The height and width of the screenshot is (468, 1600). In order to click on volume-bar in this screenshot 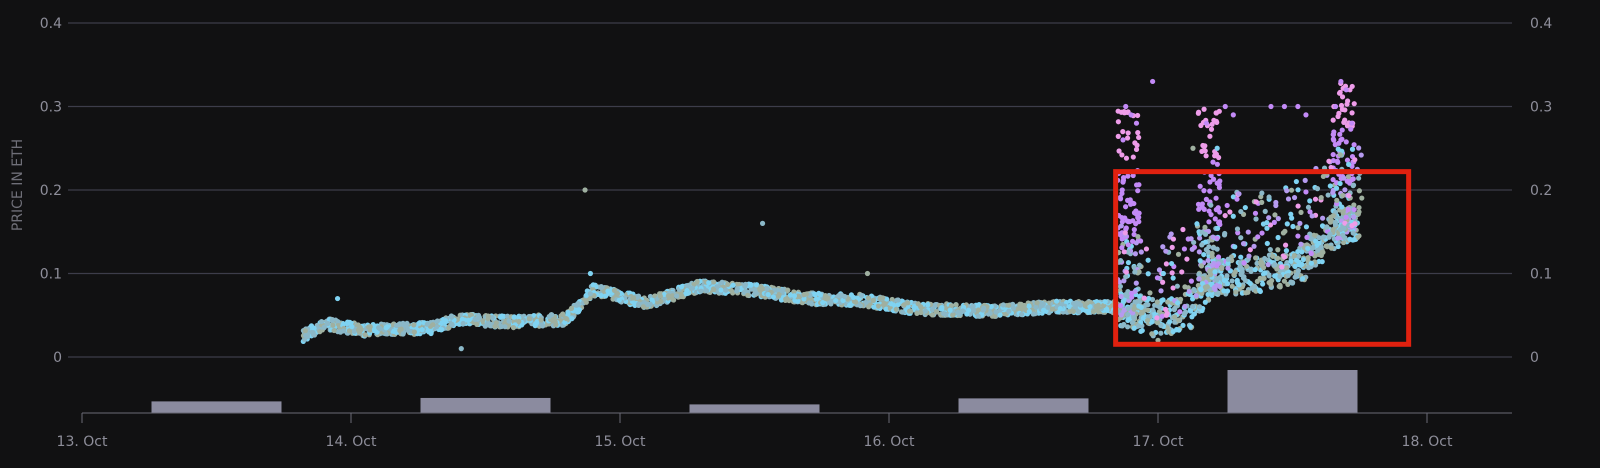, I will do `click(485, 405)`.